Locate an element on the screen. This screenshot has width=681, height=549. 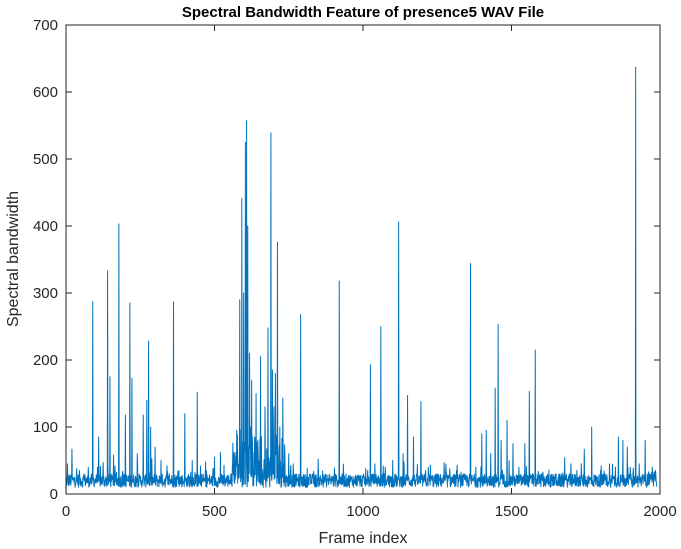
y-tick-label: 700 is located at coordinates (45, 25).